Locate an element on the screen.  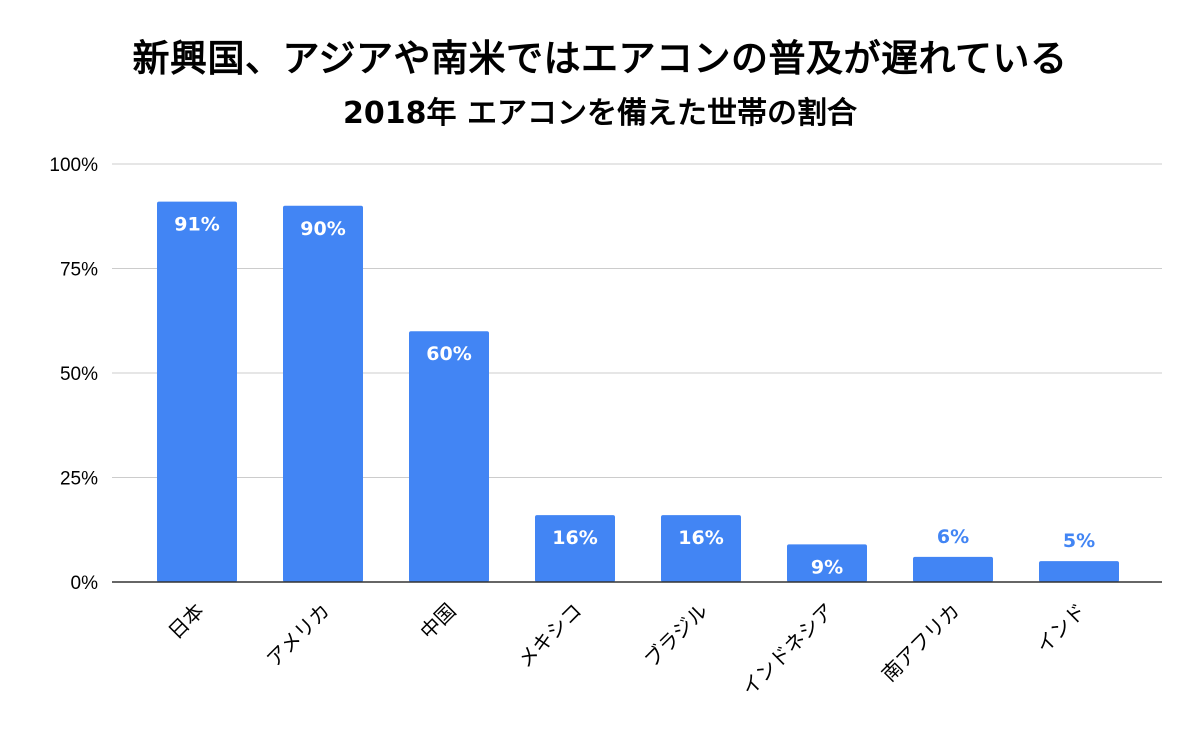
y-tick-label: 25% is located at coordinates (79, 479).